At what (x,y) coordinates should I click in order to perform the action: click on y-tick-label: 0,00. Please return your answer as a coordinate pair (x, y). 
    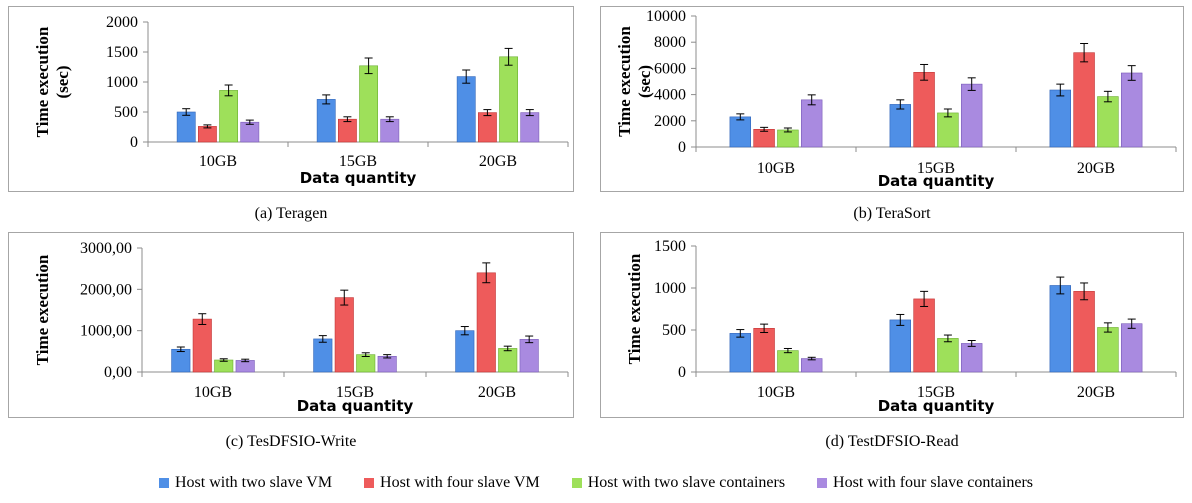
    Looking at the image, I should click on (118, 372).